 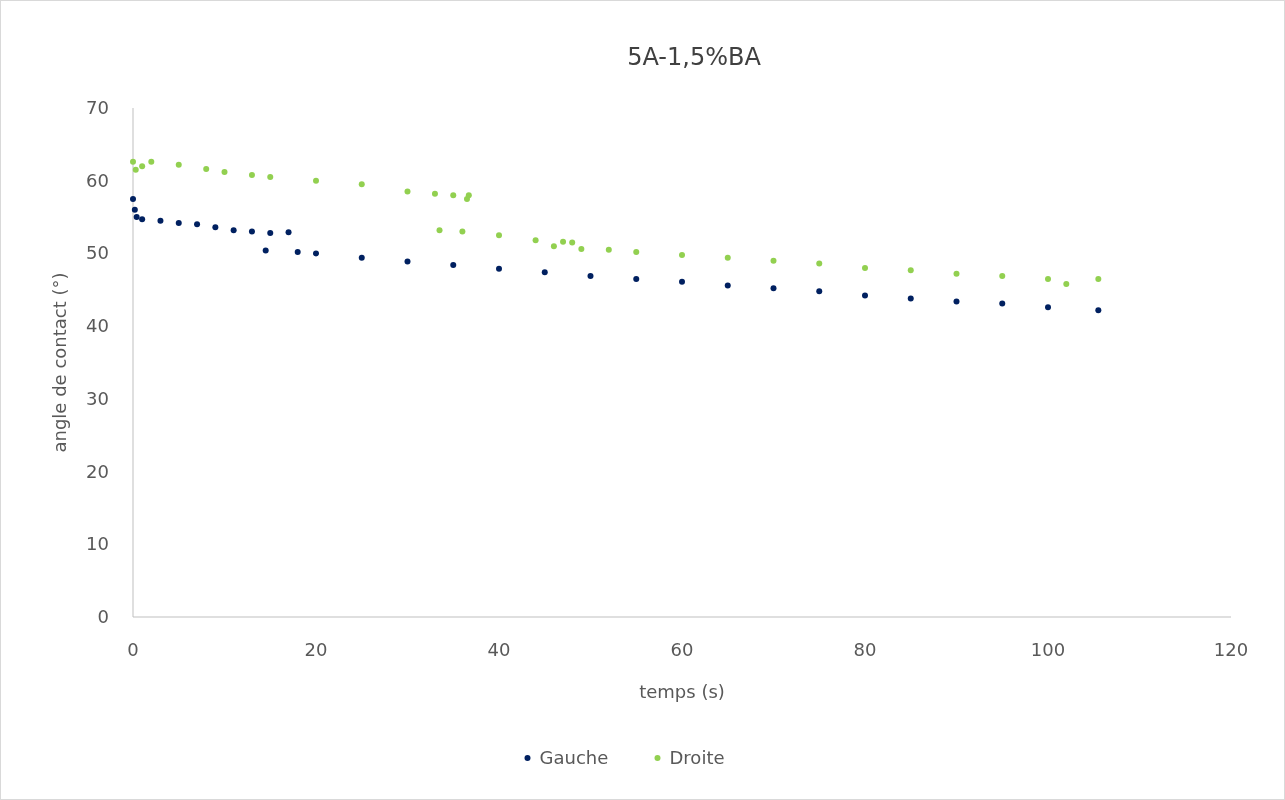 I want to click on y-tick-label: 50, so click(x=97, y=253).